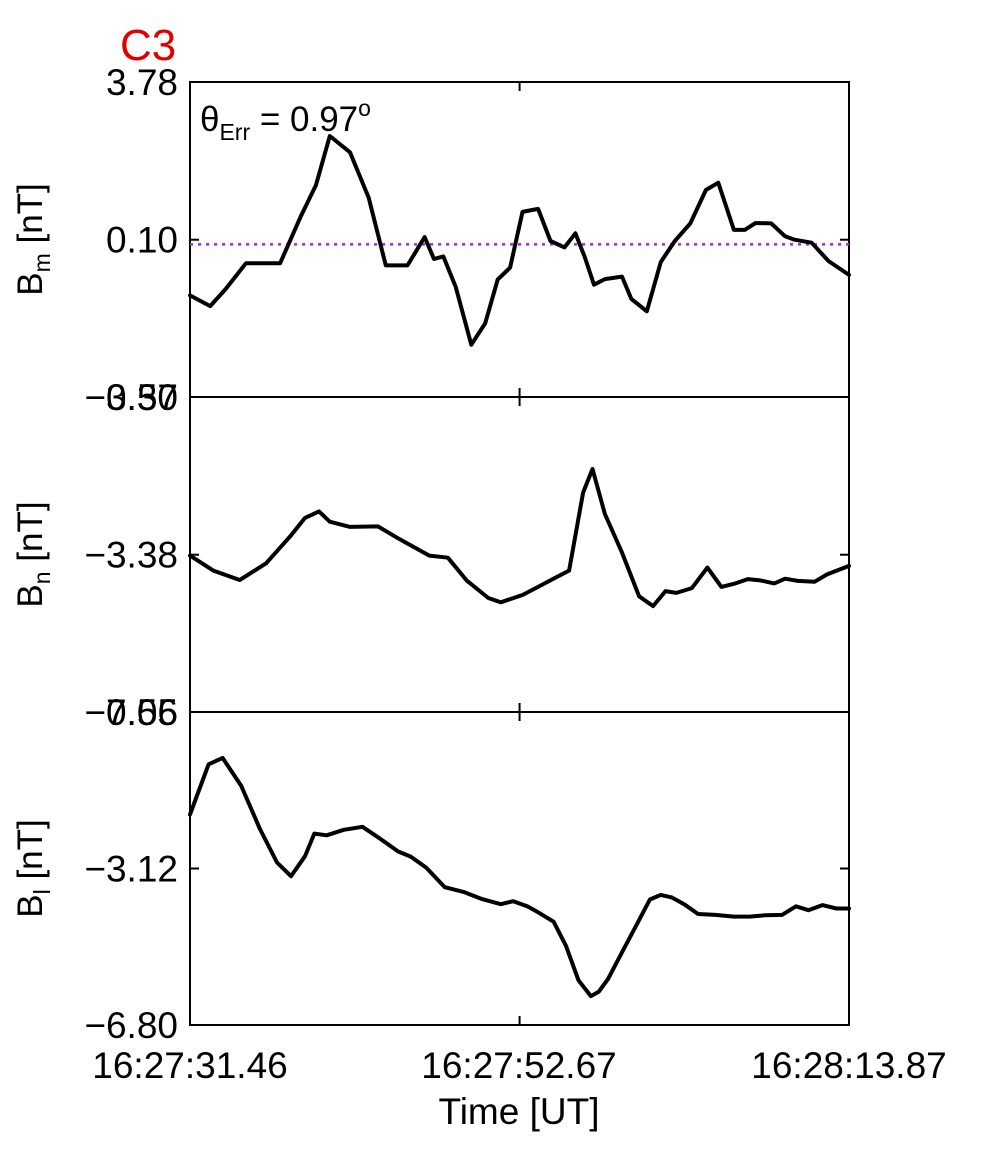 The image size is (1000, 1167). I want to click on y-axis-label-sub-2: l, so click(42, 891).